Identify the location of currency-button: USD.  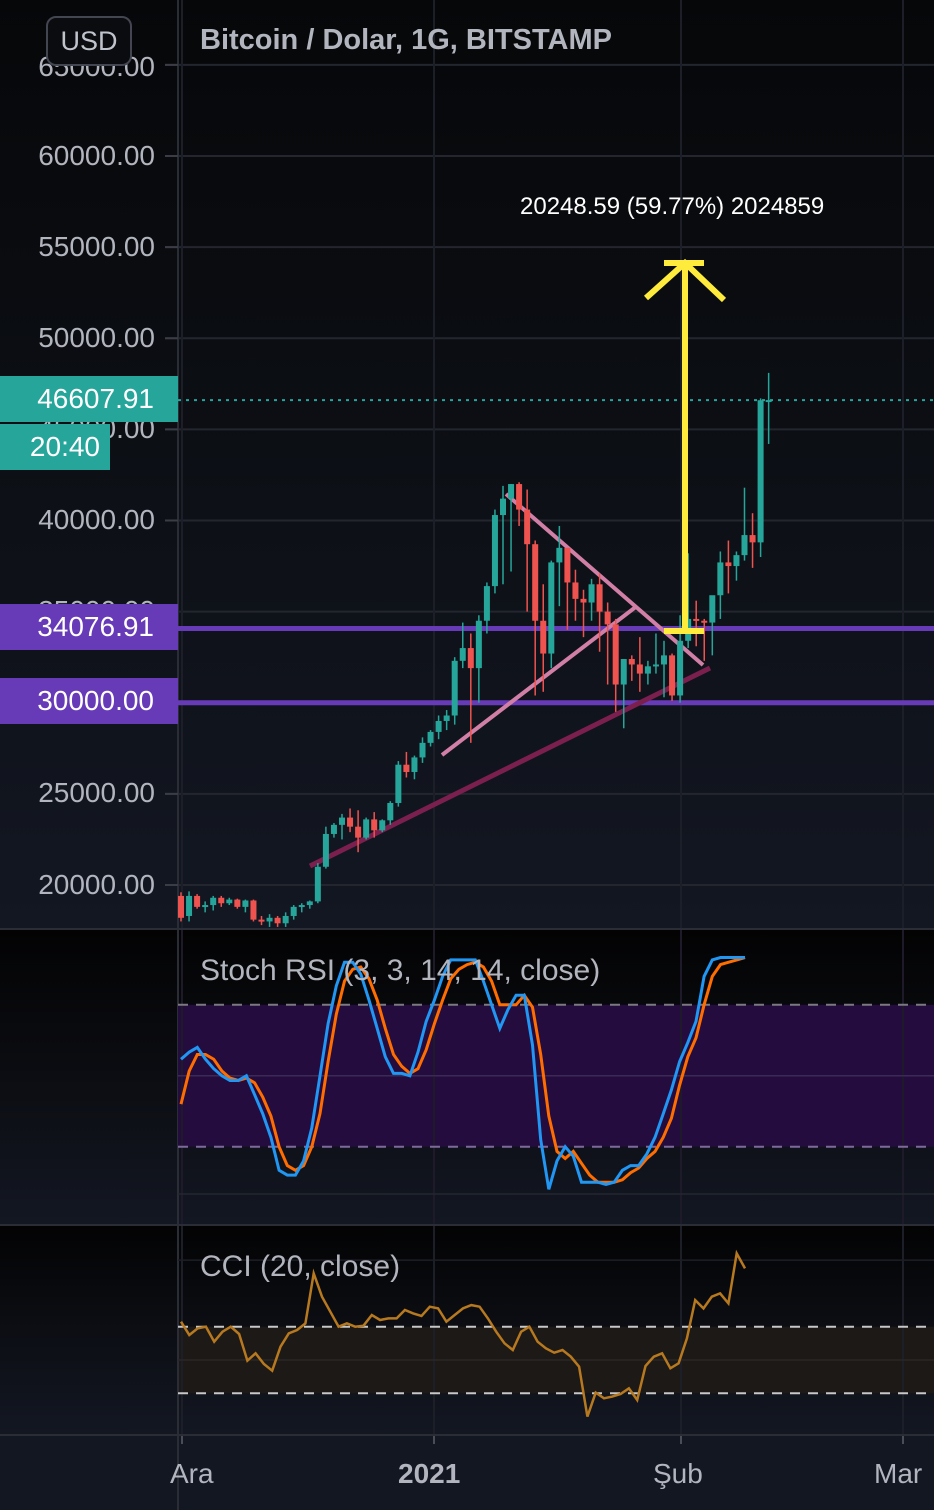
(89, 41).